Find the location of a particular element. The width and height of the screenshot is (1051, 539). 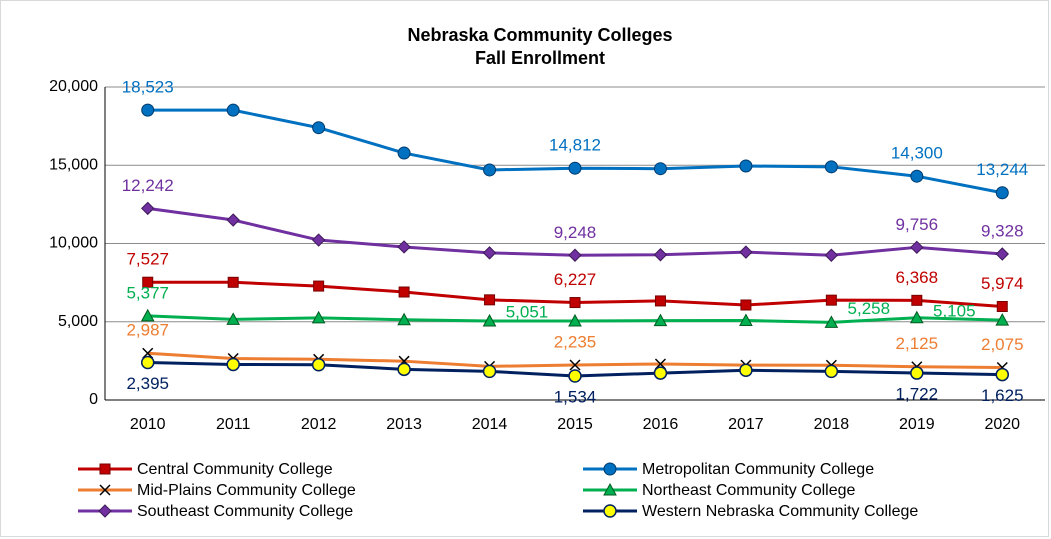

legend-label: Mid-Plains Community College is located at coordinates (246, 490).